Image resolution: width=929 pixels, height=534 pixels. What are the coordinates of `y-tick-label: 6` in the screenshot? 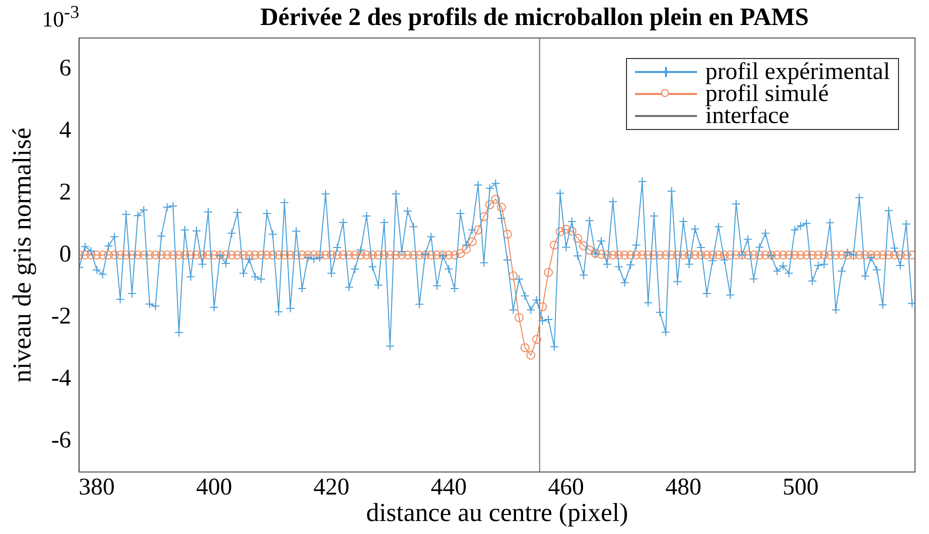 It's located at (65, 68).